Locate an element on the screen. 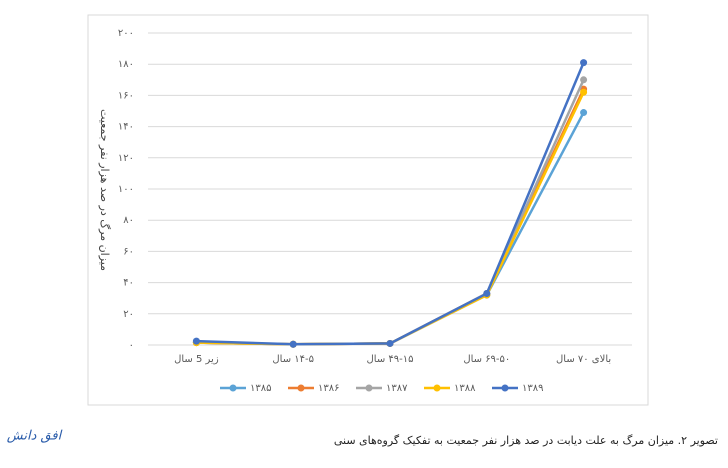  y-tick-label: ۱۰۰ is located at coordinates (126, 189).